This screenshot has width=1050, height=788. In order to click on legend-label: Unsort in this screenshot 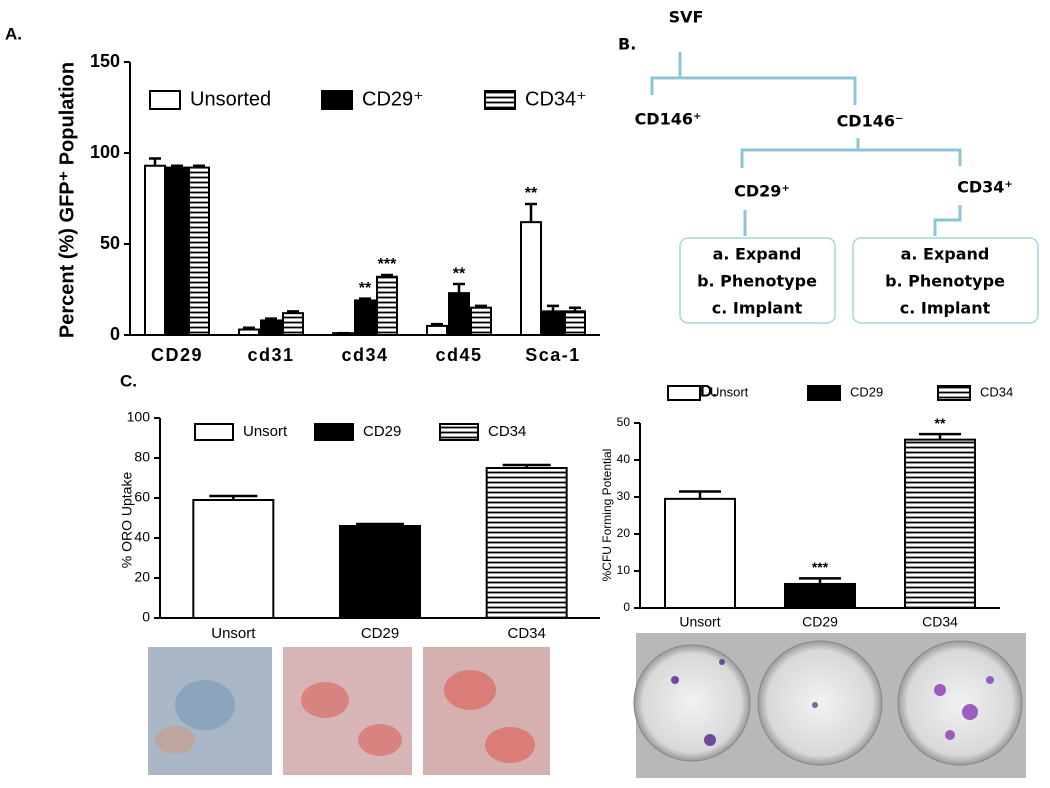, I will do `click(729, 391)`.